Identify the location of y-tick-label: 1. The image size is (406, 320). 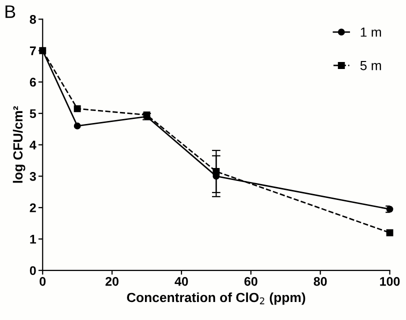
(33, 239).